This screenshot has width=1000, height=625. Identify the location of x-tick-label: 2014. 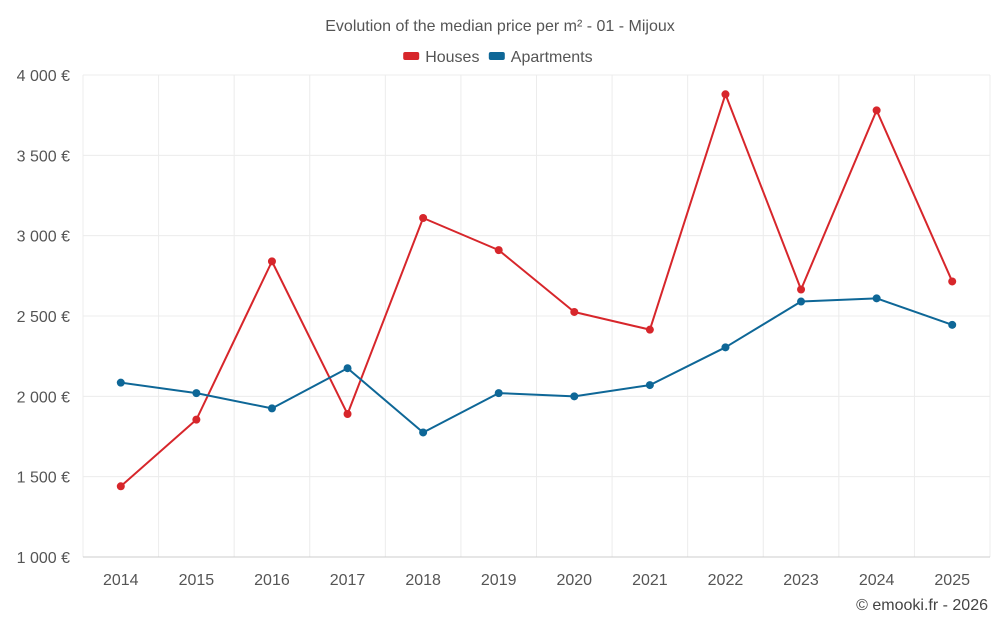
(121, 580).